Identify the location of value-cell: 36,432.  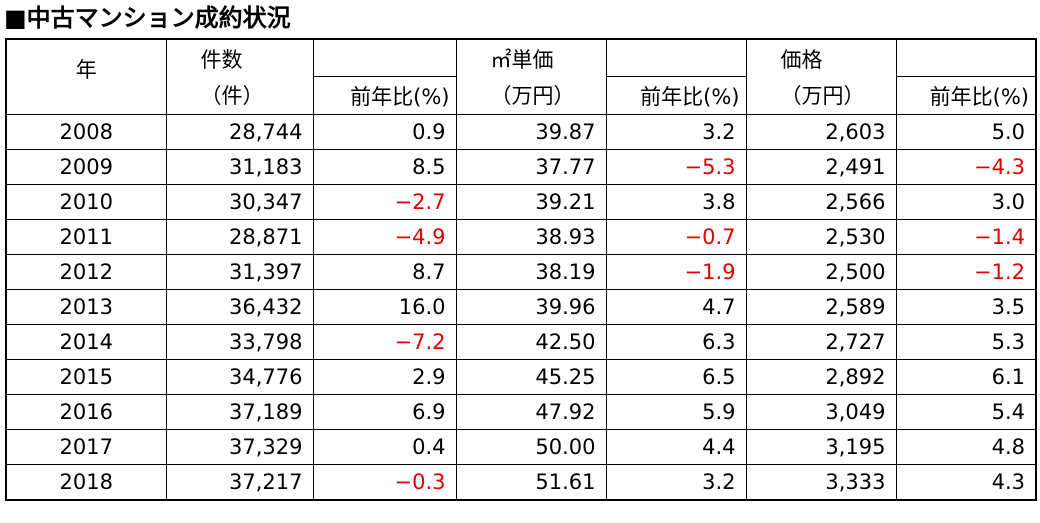
(239, 307).